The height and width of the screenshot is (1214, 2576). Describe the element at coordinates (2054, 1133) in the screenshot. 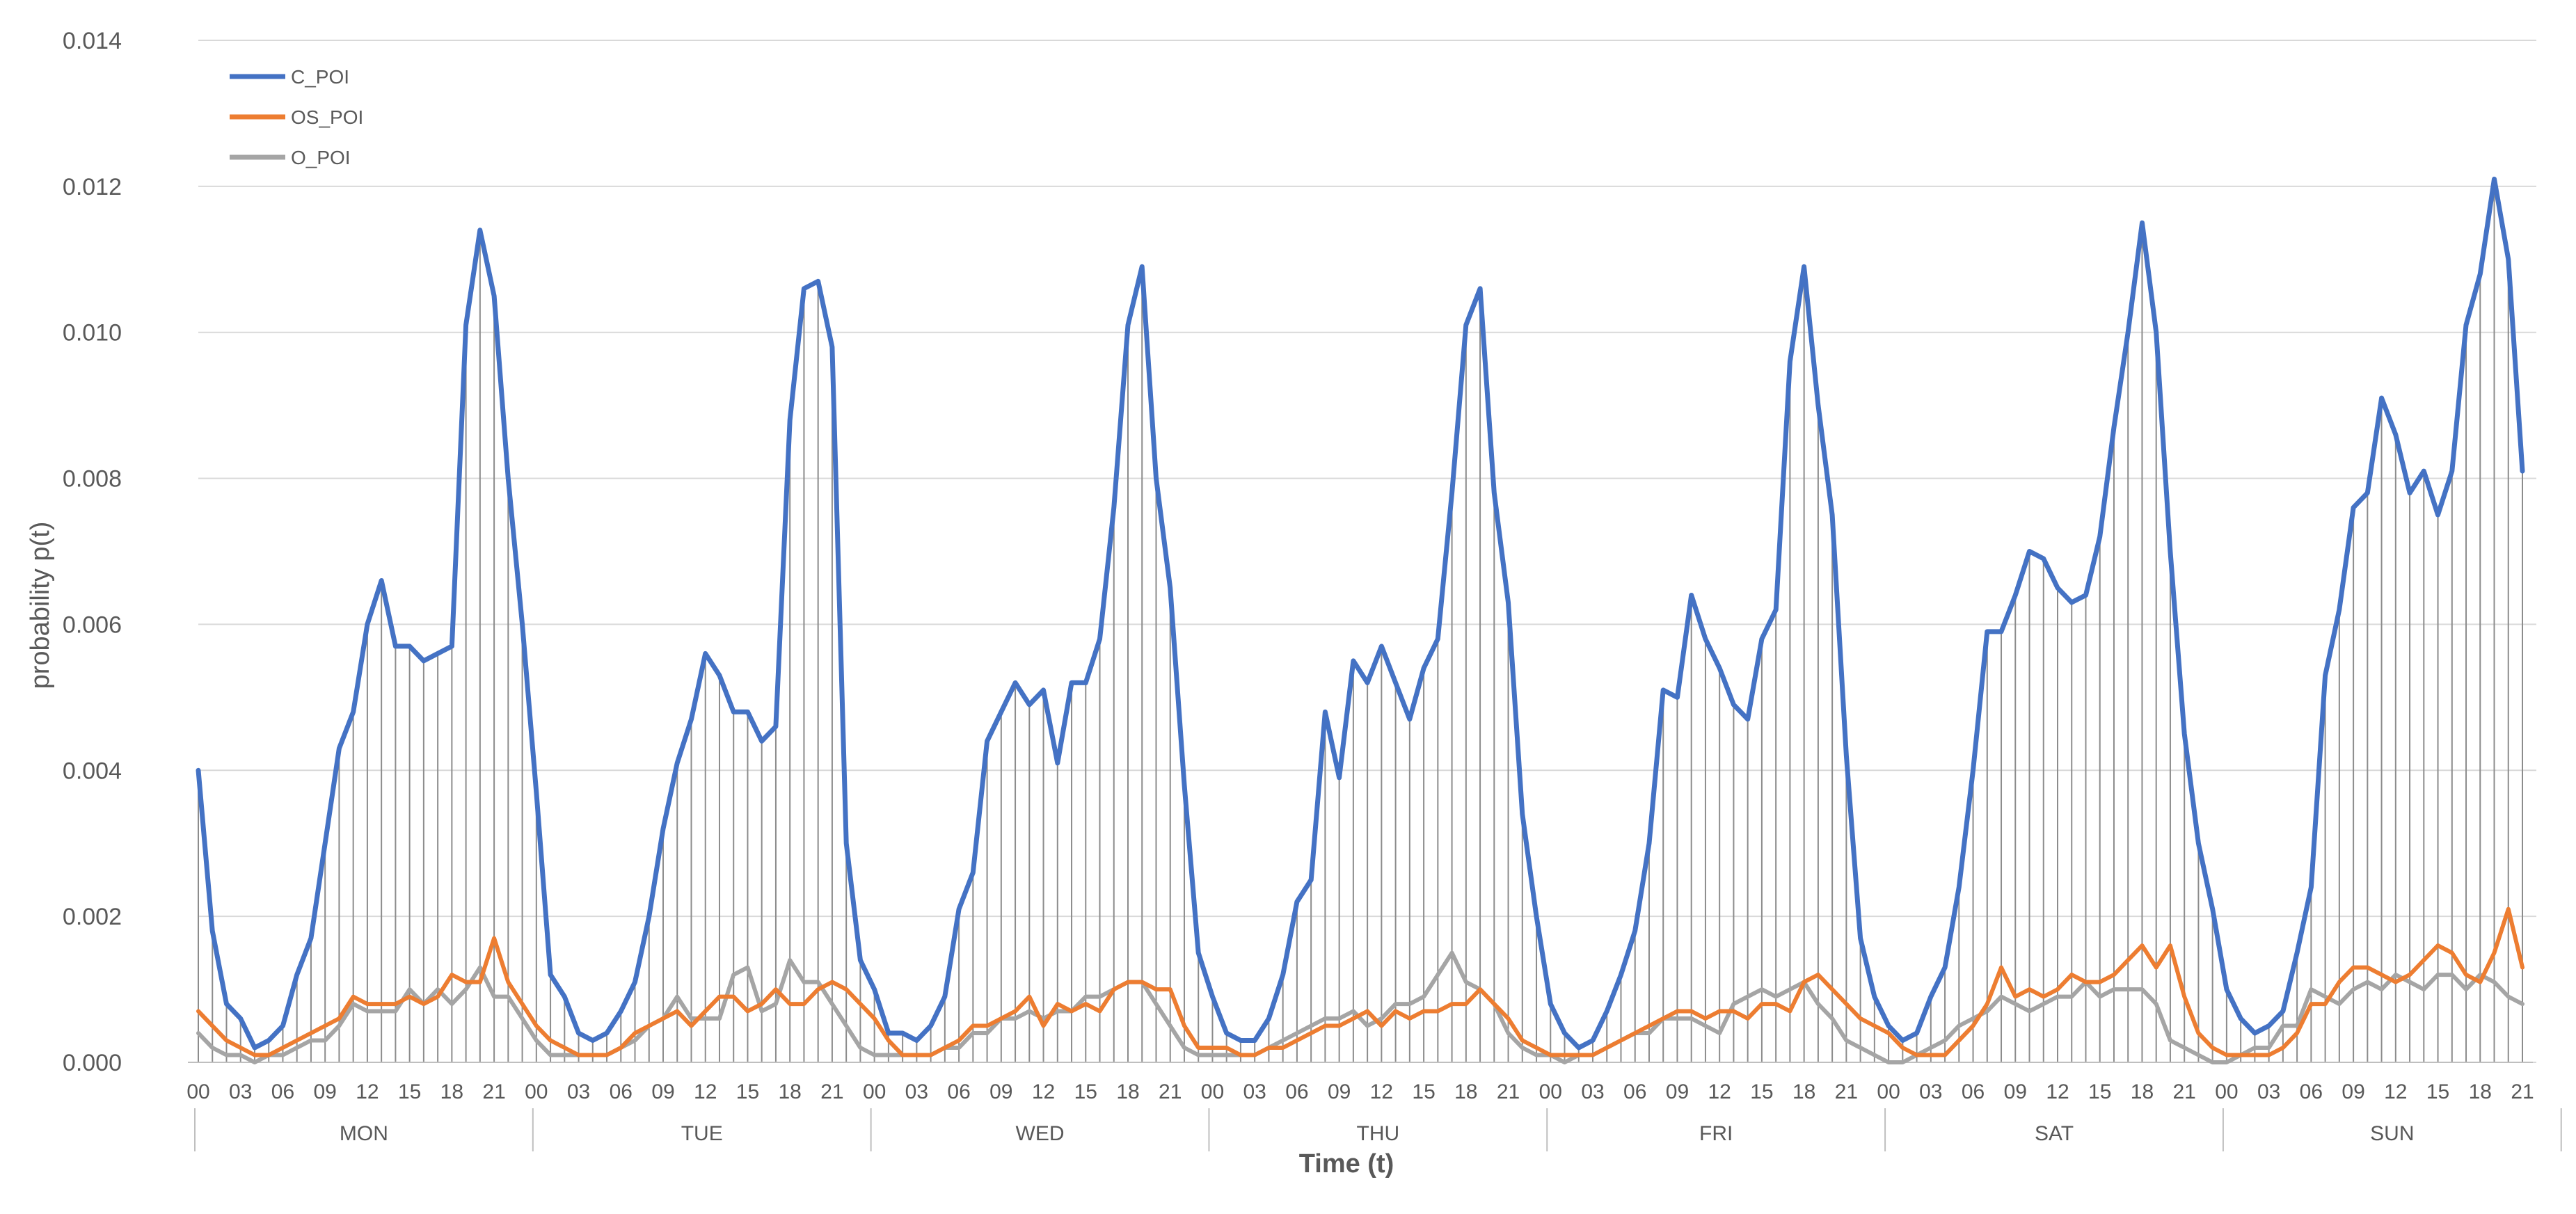

I see `day-label: SAT` at that location.